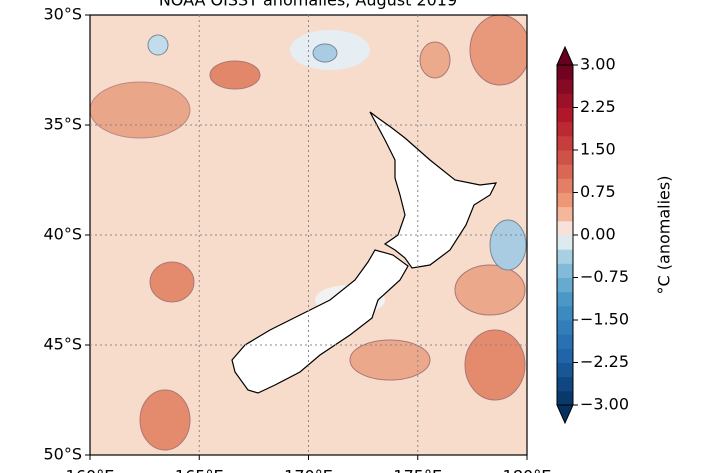  Describe the element at coordinates (199, 470) in the screenshot. I see `x-tick-label: 165°E` at that location.